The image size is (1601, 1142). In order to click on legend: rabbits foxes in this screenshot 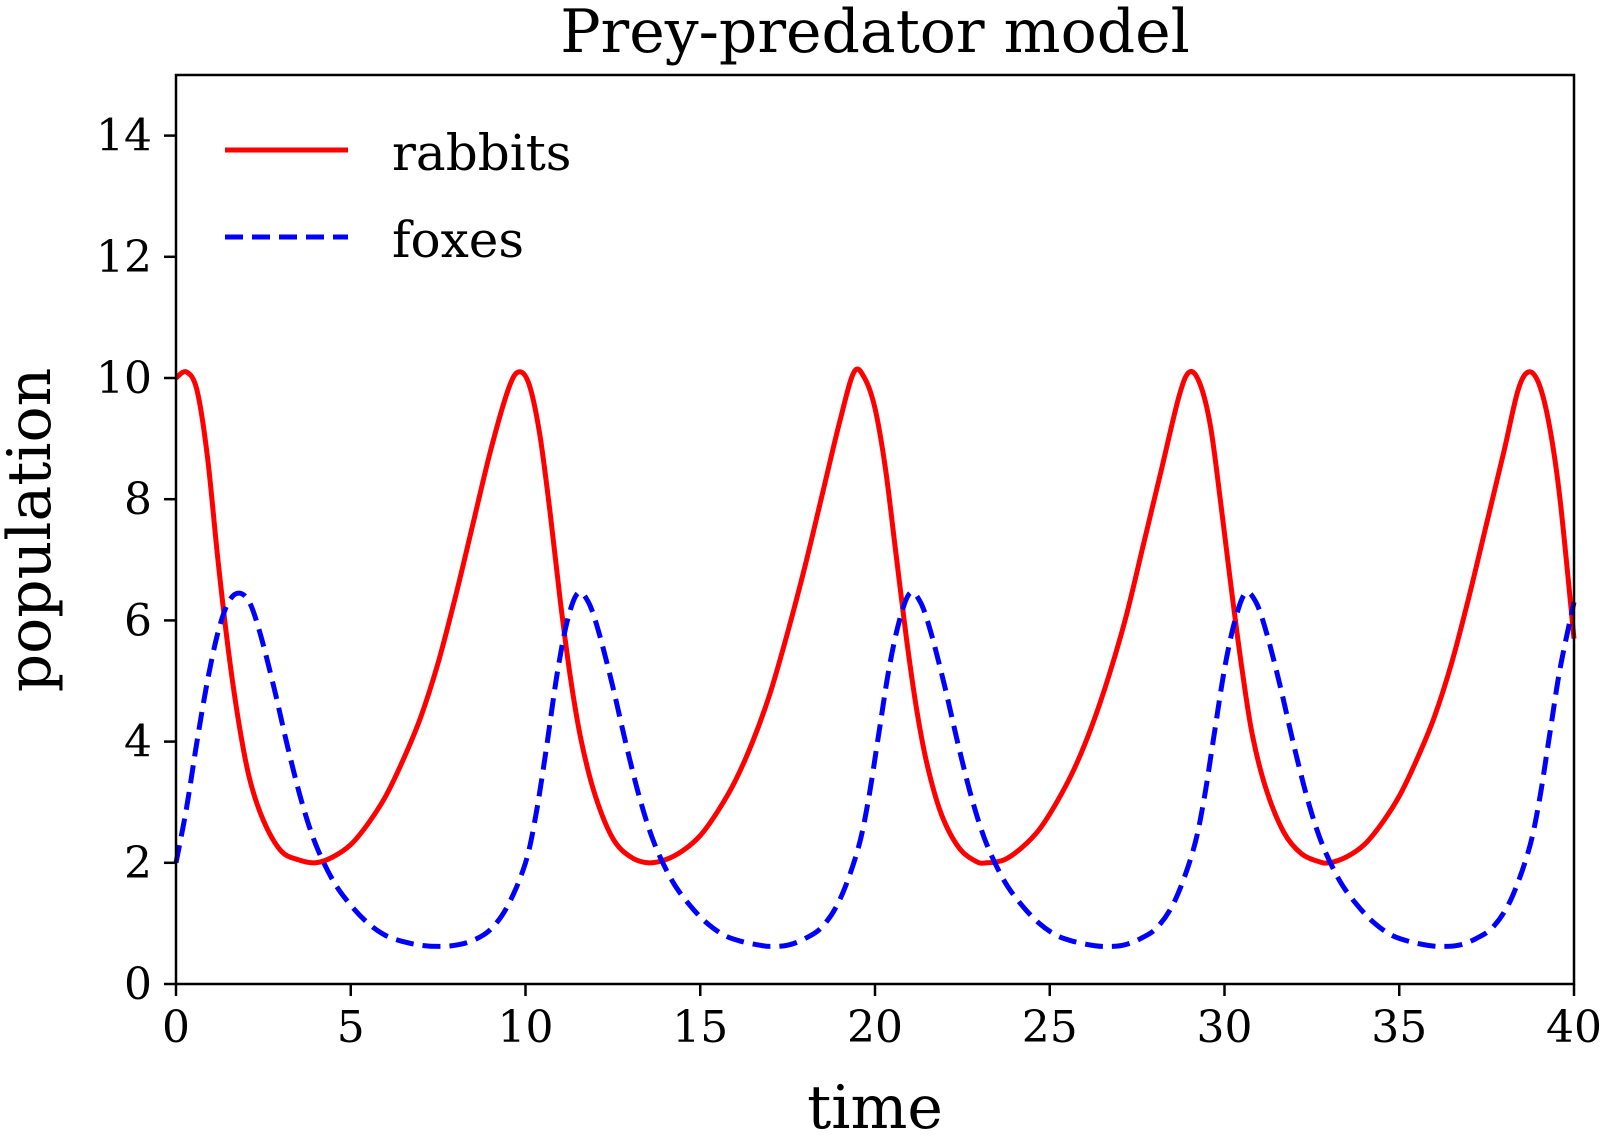, I will do `click(398, 196)`.